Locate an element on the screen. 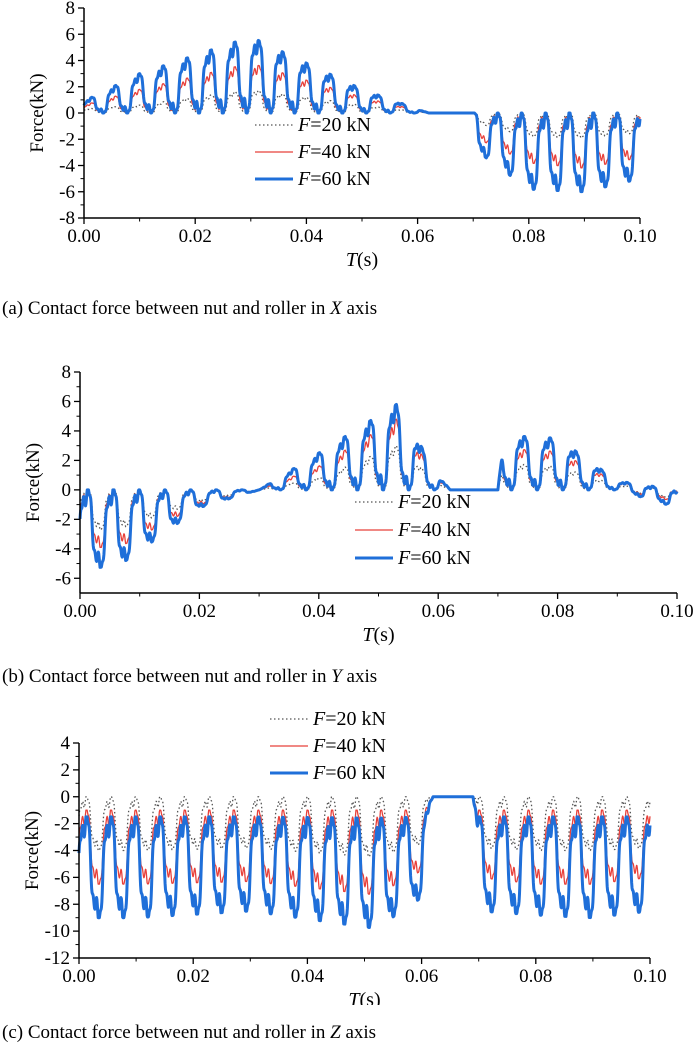 The height and width of the screenshot is (1051, 700). caption-a-axis: X is located at coordinates (336, 308).